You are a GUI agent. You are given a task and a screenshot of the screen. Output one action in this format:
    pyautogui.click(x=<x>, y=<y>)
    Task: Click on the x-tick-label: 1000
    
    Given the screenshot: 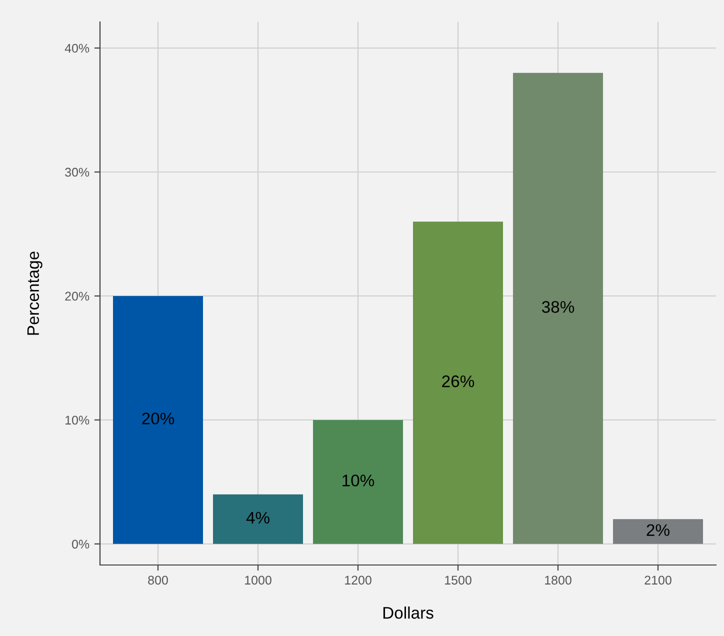 What is the action you would take?
    pyautogui.click(x=258, y=580)
    